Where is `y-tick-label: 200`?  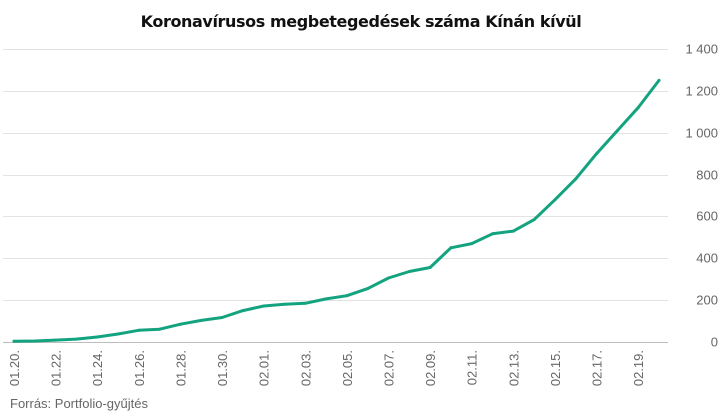
y-tick-label: 200 is located at coordinates (707, 300).